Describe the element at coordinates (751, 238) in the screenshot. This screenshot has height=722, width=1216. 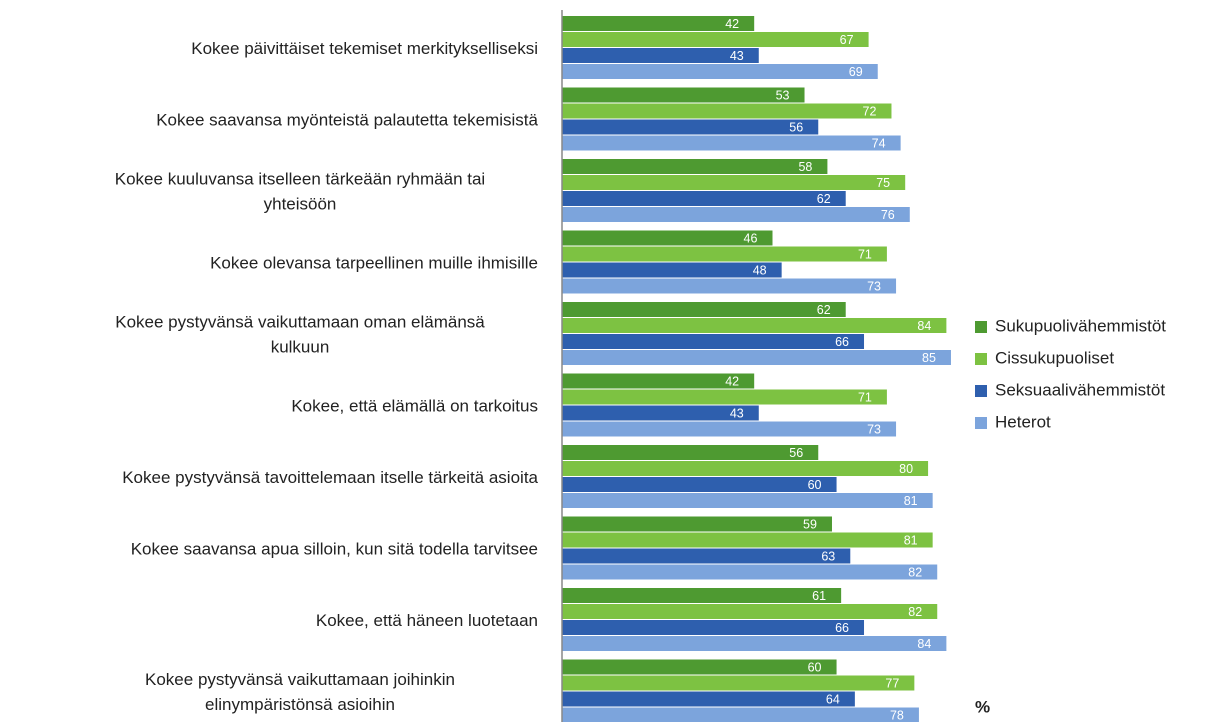
I see `value-label: 46` at that location.